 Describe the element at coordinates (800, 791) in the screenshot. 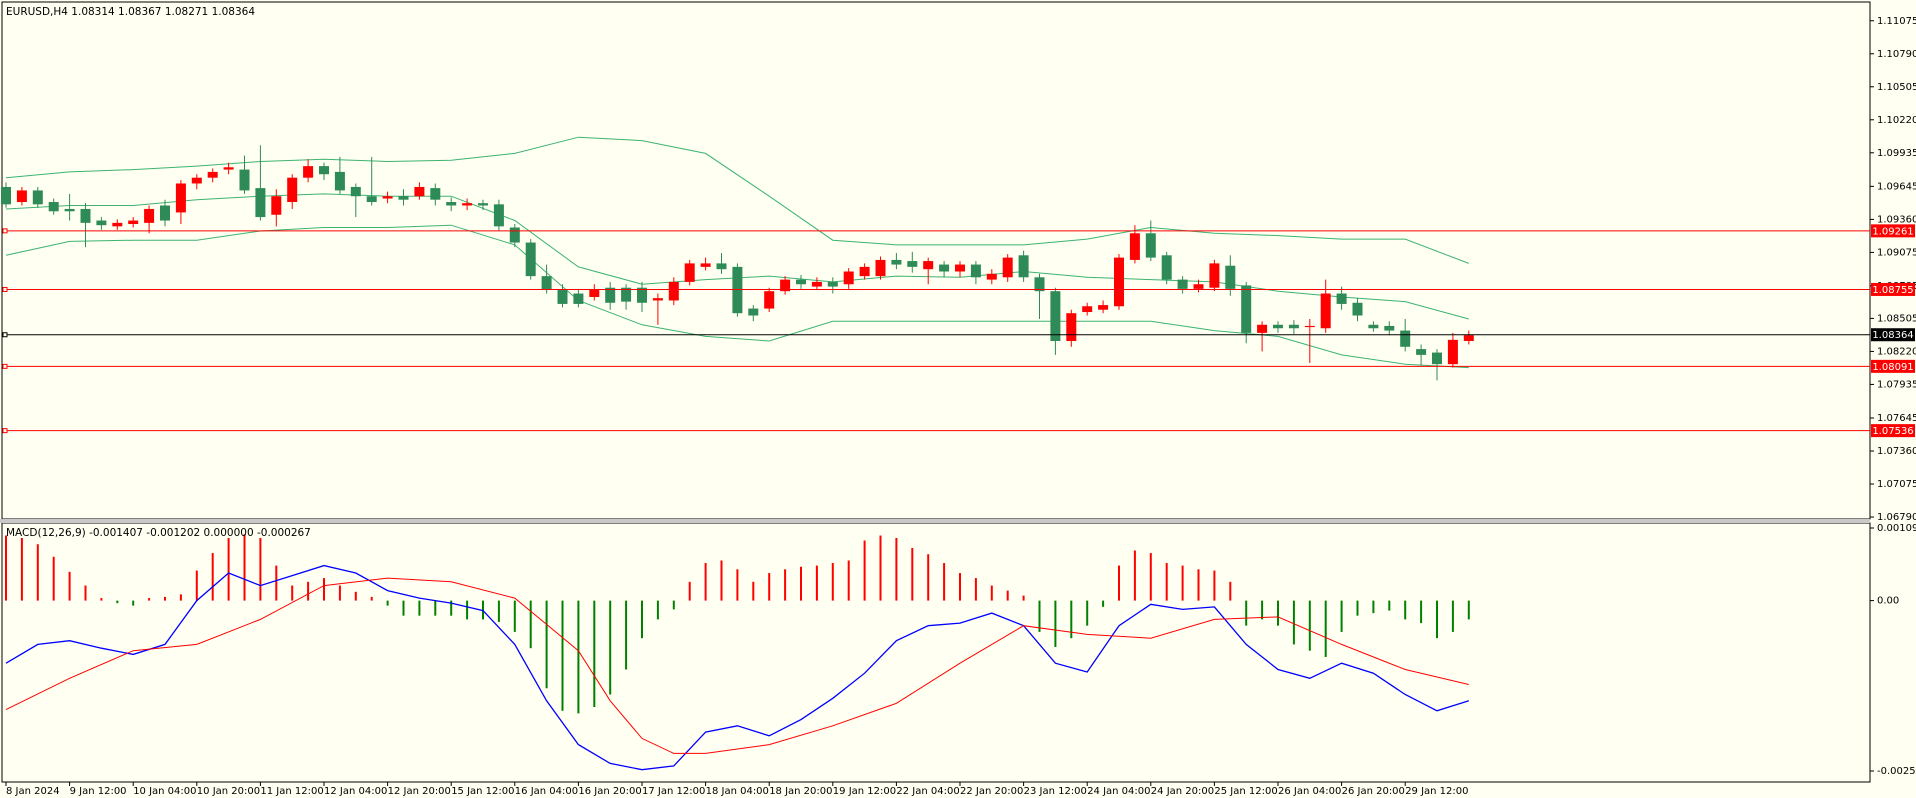

I see `x-tick-label: 18 Jan 20:00` at that location.